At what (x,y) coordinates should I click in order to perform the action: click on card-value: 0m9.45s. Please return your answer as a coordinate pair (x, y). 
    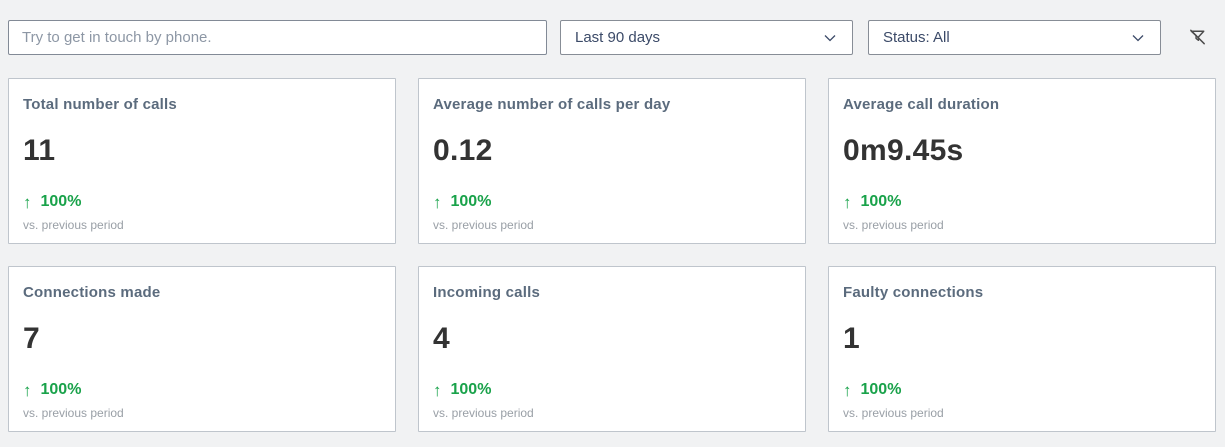
    Looking at the image, I should click on (903, 150).